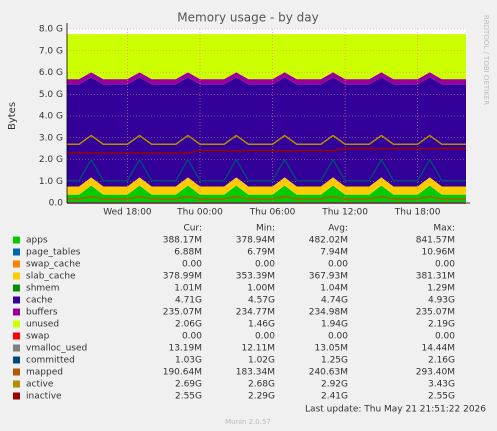  Describe the element at coordinates (328, 313) in the screenshot. I see `legend-avg: 234.98M` at that location.